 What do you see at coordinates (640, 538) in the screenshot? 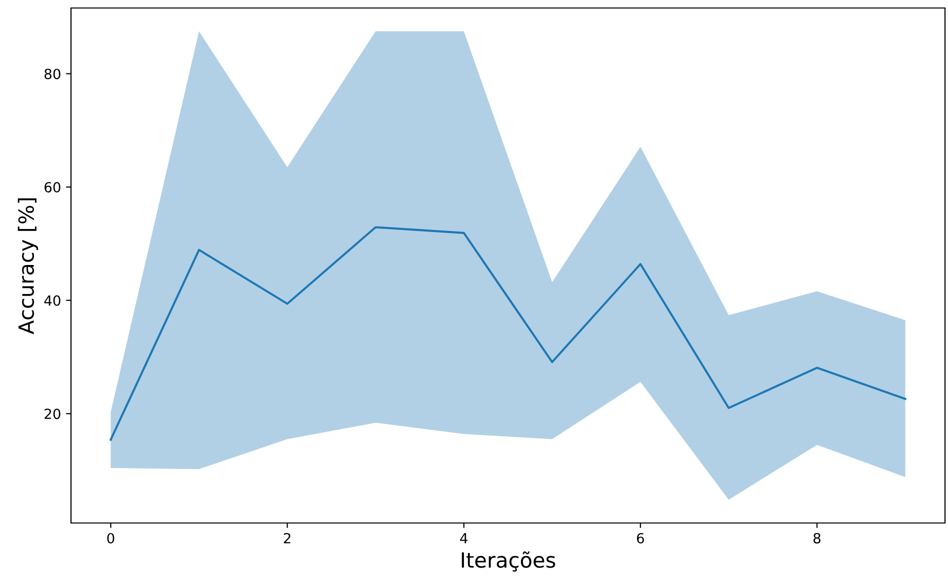
I see `x-tick-label: 6` at bounding box center [640, 538].